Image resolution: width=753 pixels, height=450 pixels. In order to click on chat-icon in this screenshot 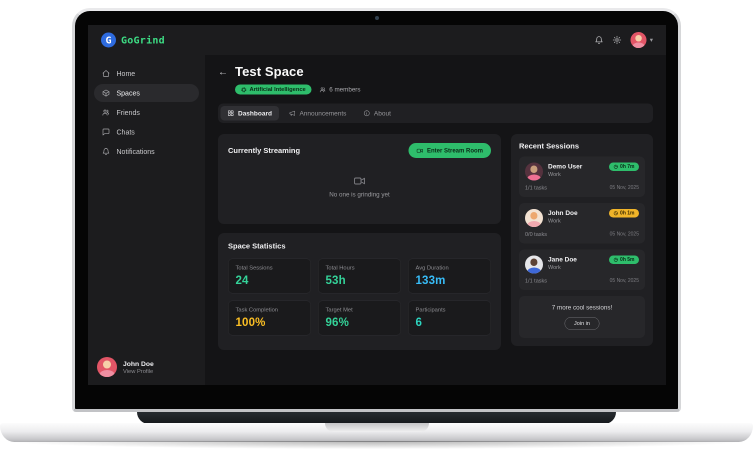, I will do `click(106, 132)`.